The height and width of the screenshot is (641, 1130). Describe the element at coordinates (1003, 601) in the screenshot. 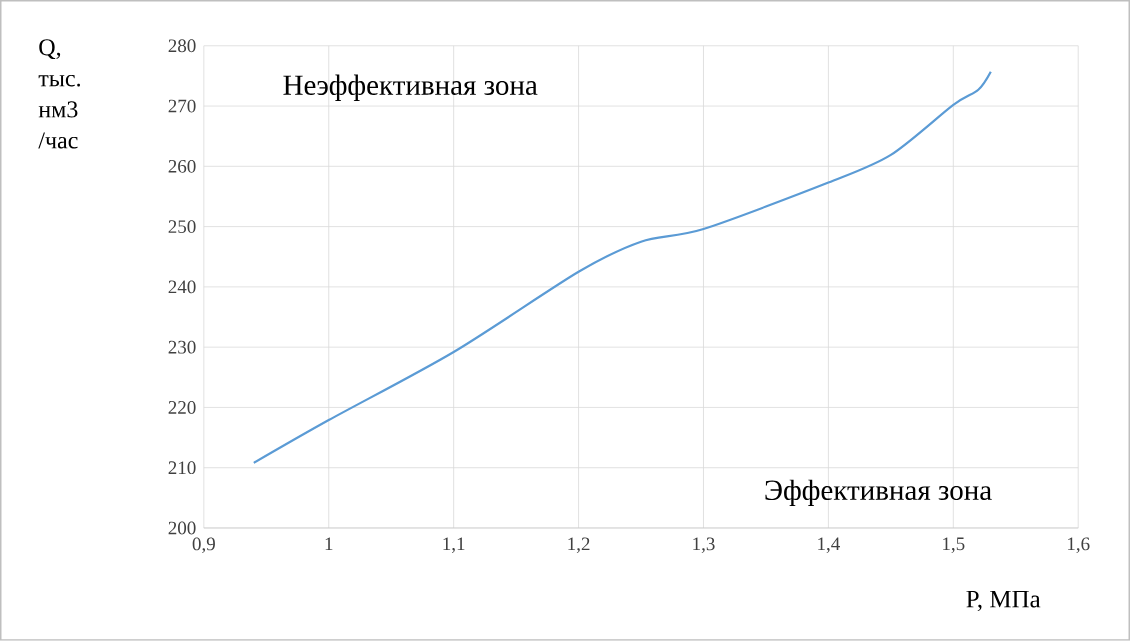

I see `x-axis-title: P, МПа` at that location.